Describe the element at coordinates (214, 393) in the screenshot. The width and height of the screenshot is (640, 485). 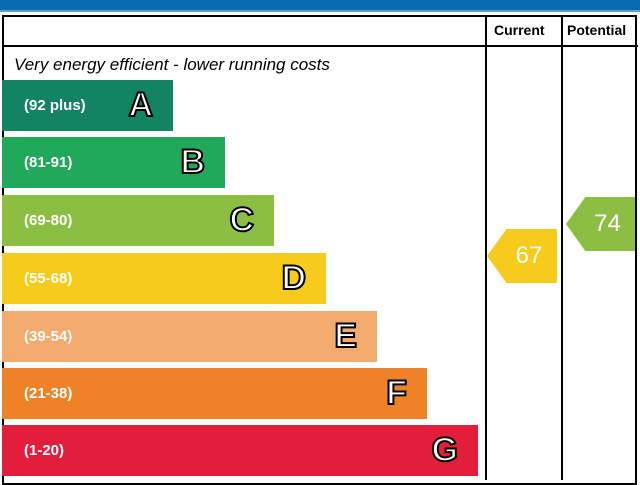
I see `band-f: (21-38) F` at that location.